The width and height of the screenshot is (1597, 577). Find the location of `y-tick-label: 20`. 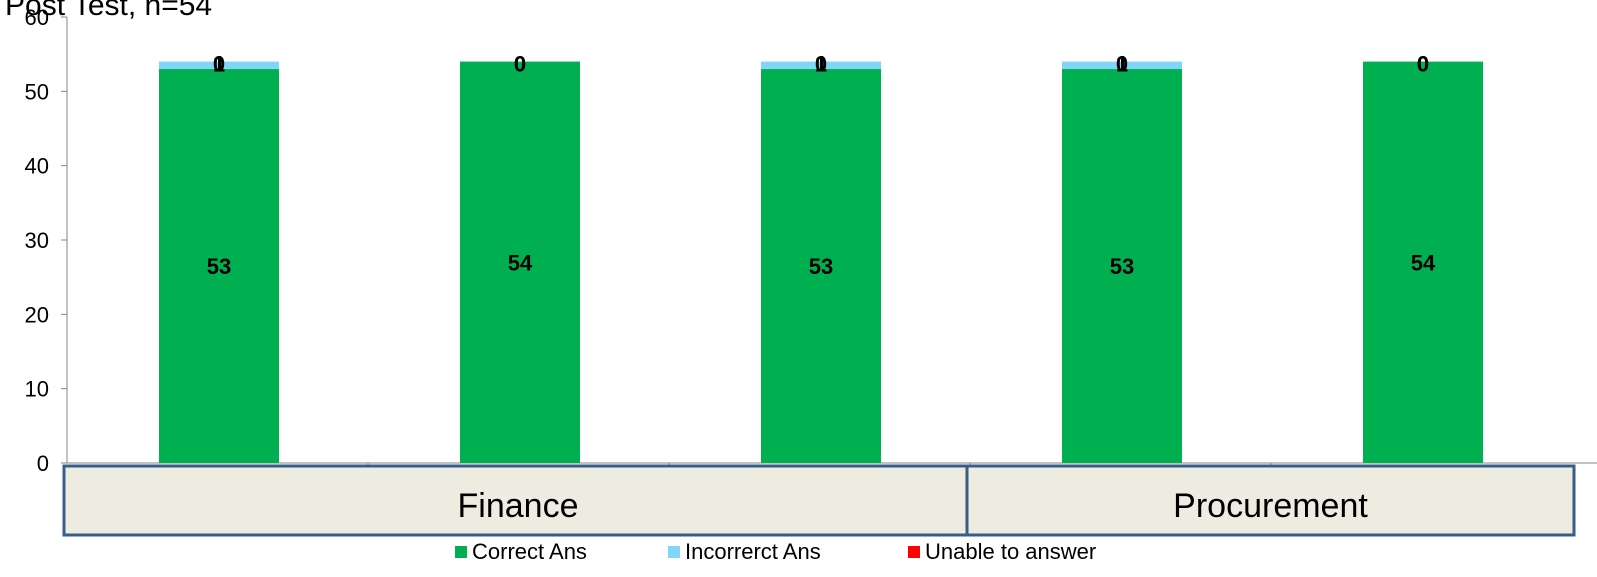

y-tick-label: 20 is located at coordinates (37, 314).